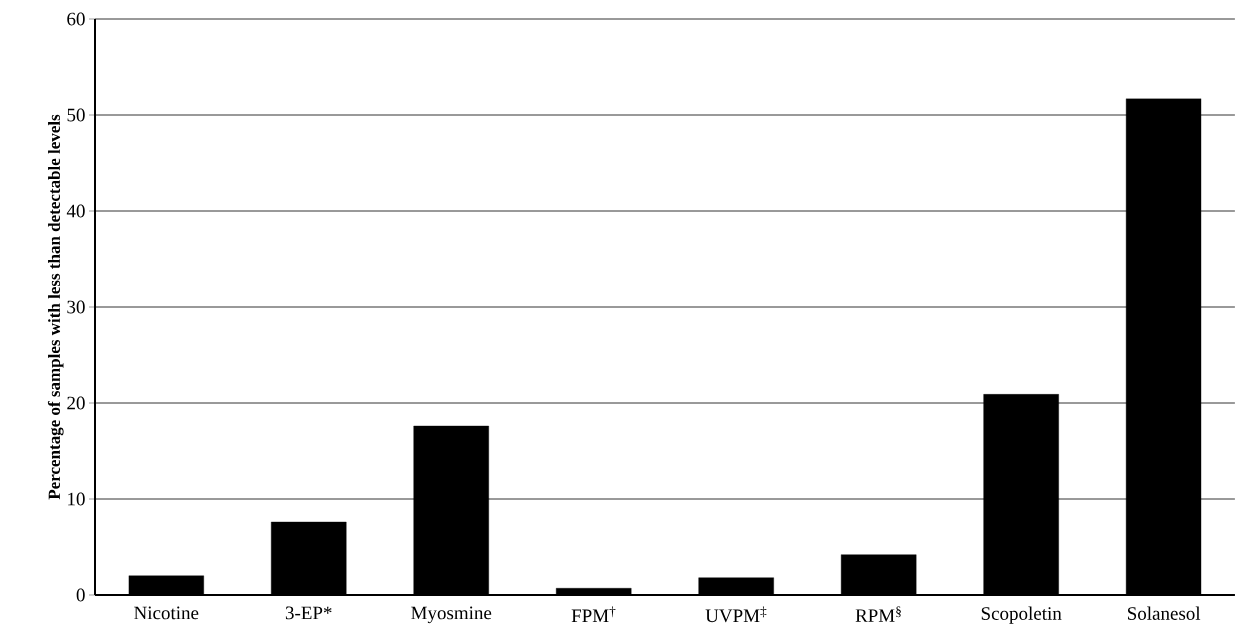 This screenshot has height=641, width=1235. What do you see at coordinates (593, 614) in the screenshot?
I see `x-tick-label: FPM$^{†}$` at bounding box center [593, 614].